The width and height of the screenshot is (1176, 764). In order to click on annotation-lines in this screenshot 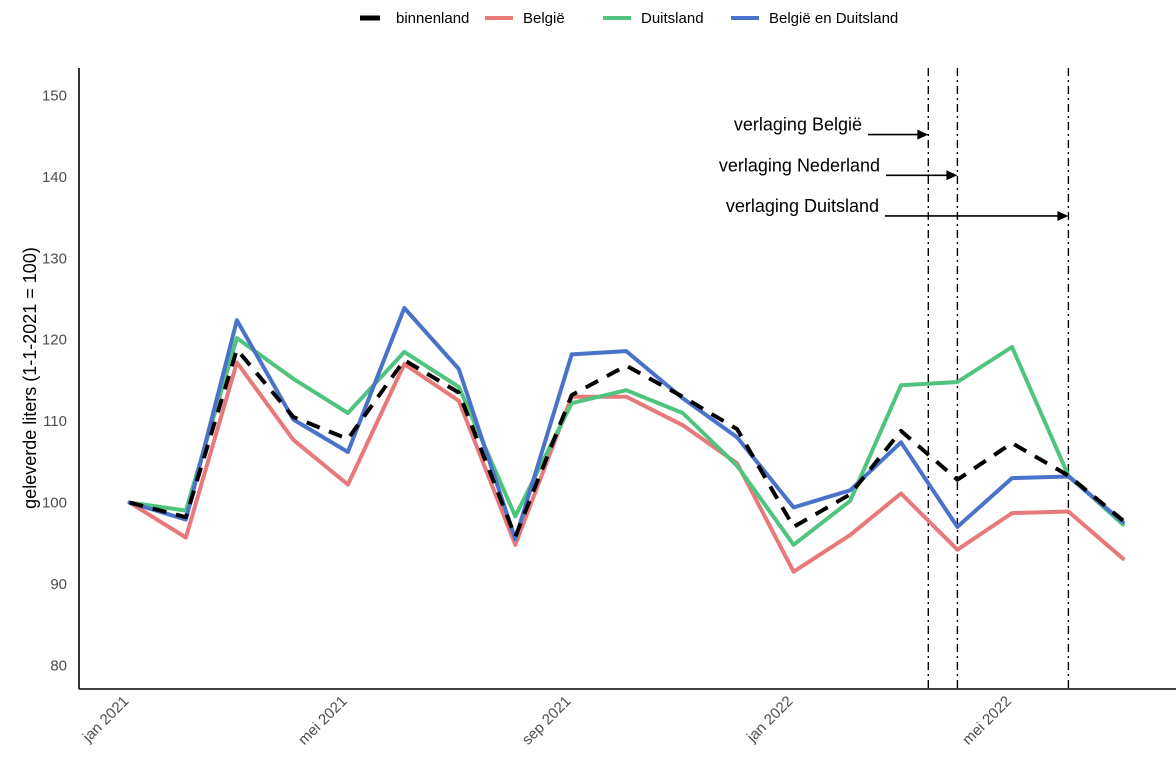, I will do `click(998, 378)`.